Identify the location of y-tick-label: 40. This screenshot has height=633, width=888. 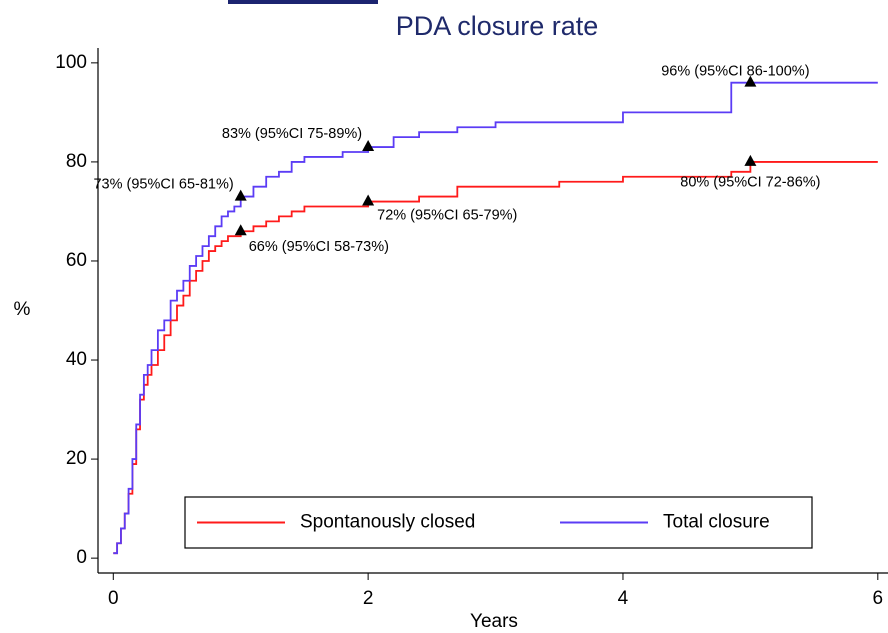
(76, 359).